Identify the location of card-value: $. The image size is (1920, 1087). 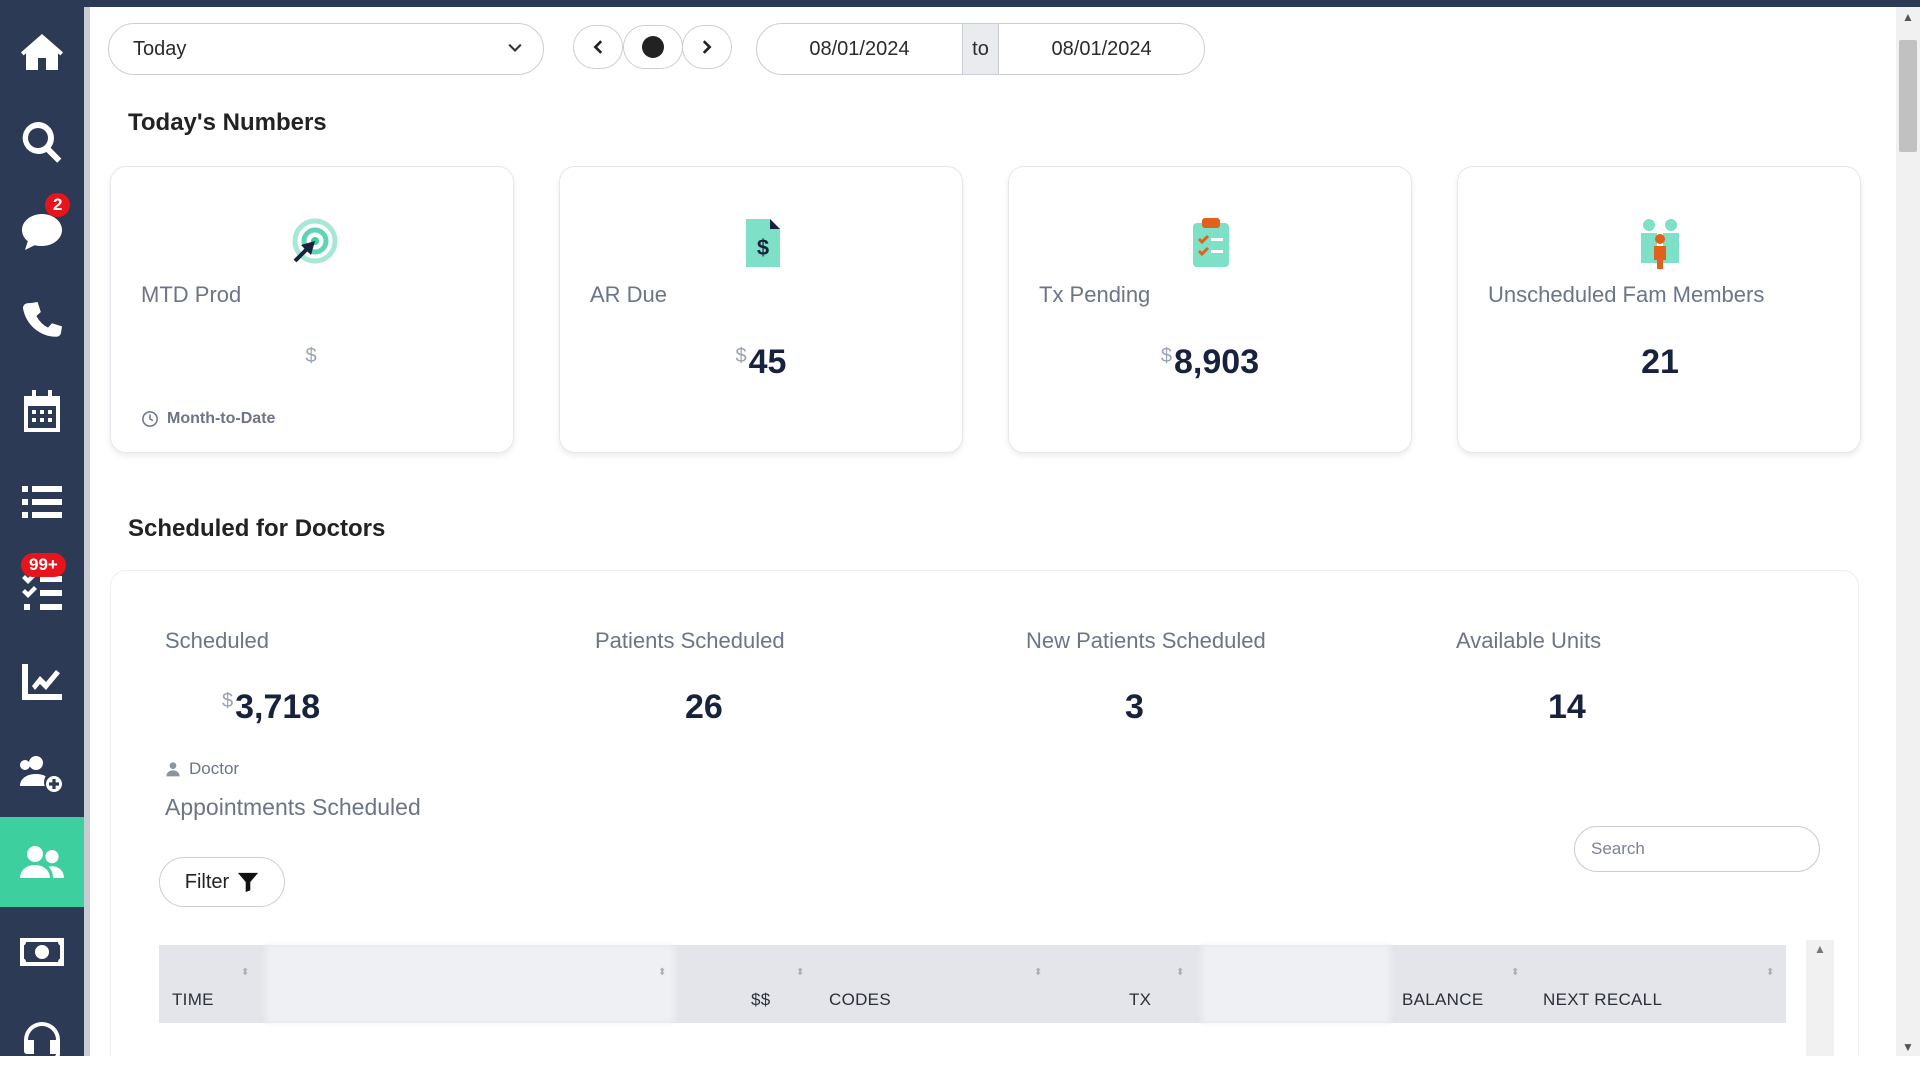
(312, 362).